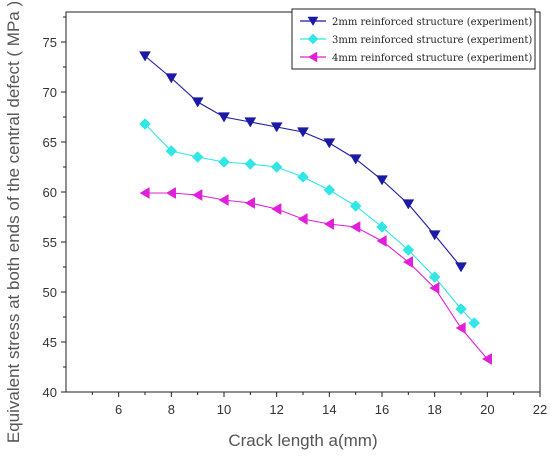 The image size is (550, 465). I want to click on y-tick-label: 65, so click(50, 142).